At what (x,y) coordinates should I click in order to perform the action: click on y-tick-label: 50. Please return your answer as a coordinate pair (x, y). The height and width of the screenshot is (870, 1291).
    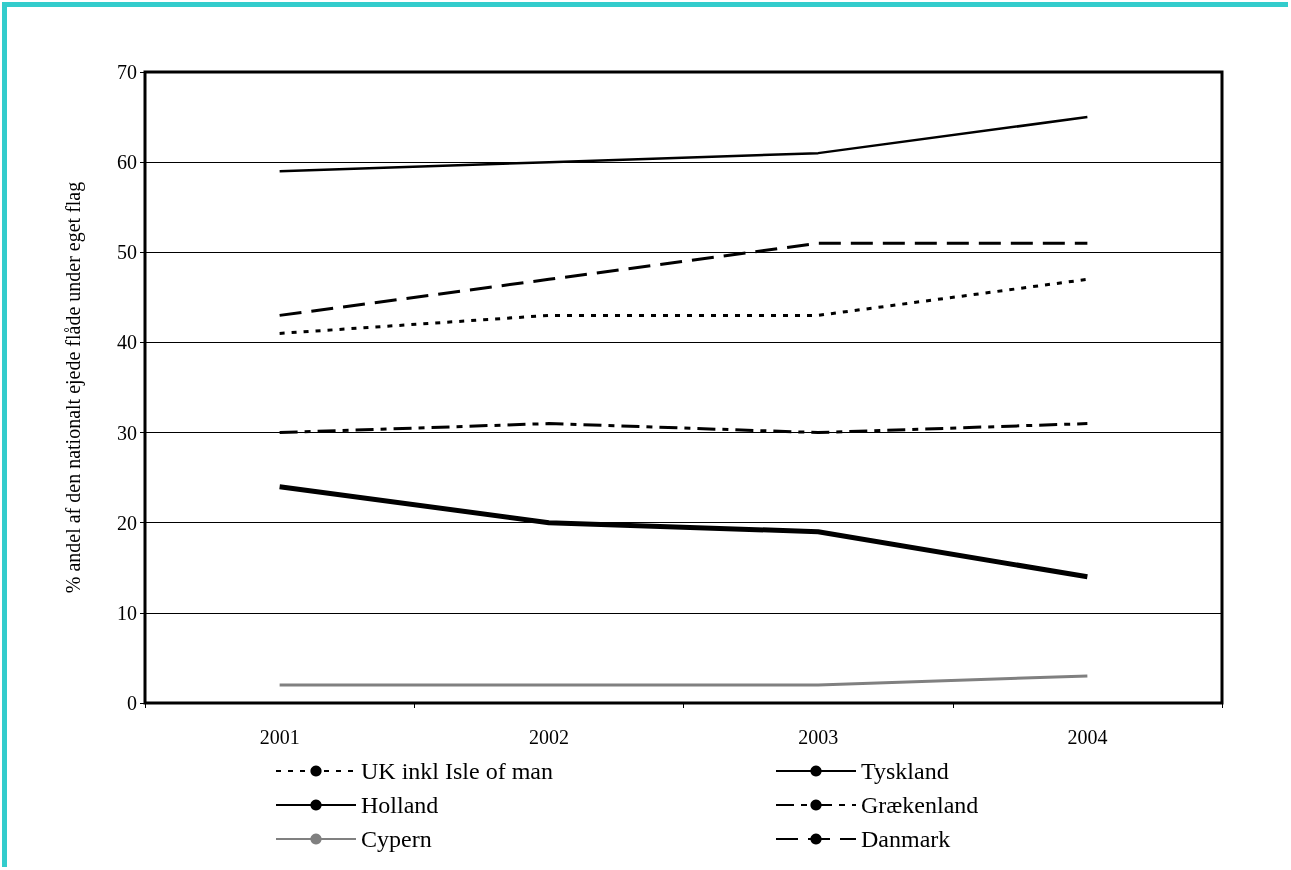
    Looking at the image, I should click on (127, 252).